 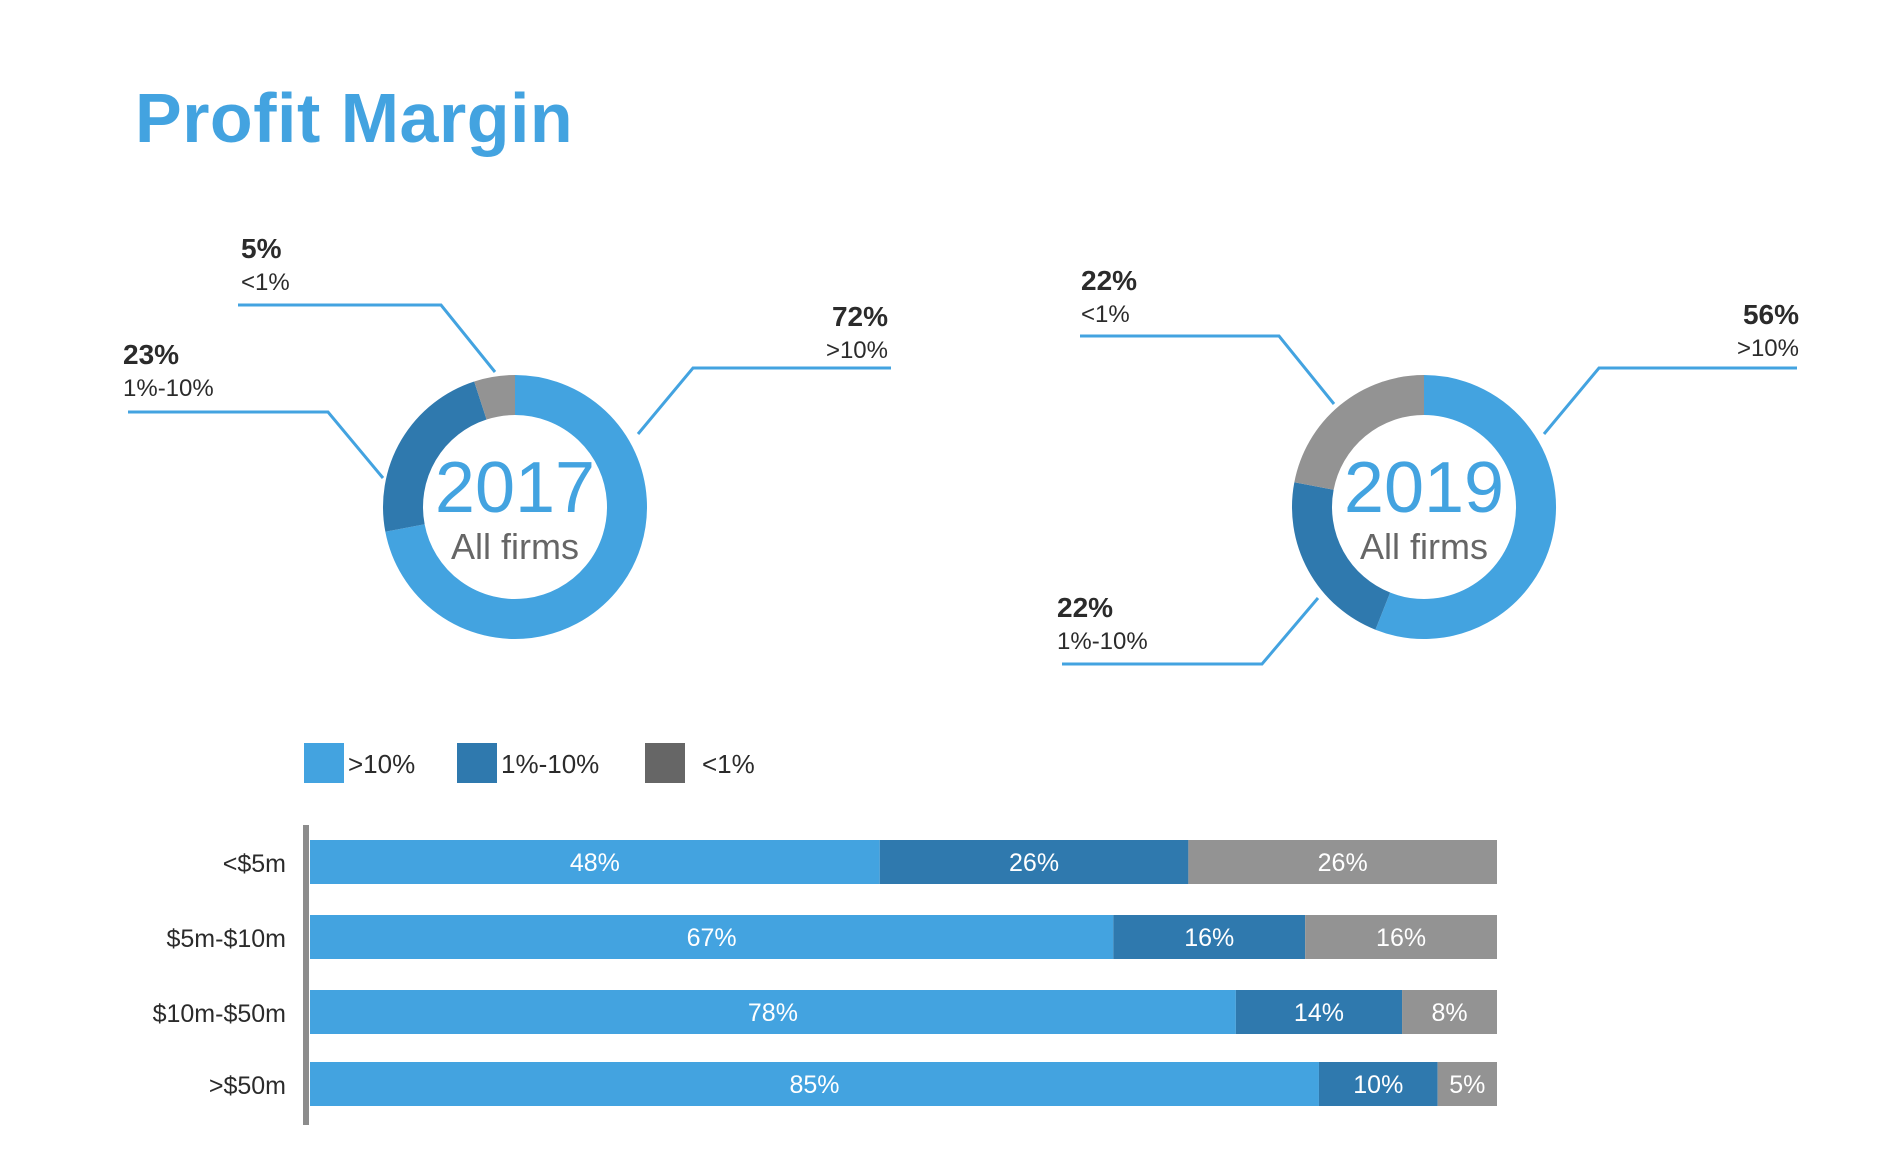 What do you see at coordinates (515, 488) in the screenshot?
I see `donut-center-year: 2017` at bounding box center [515, 488].